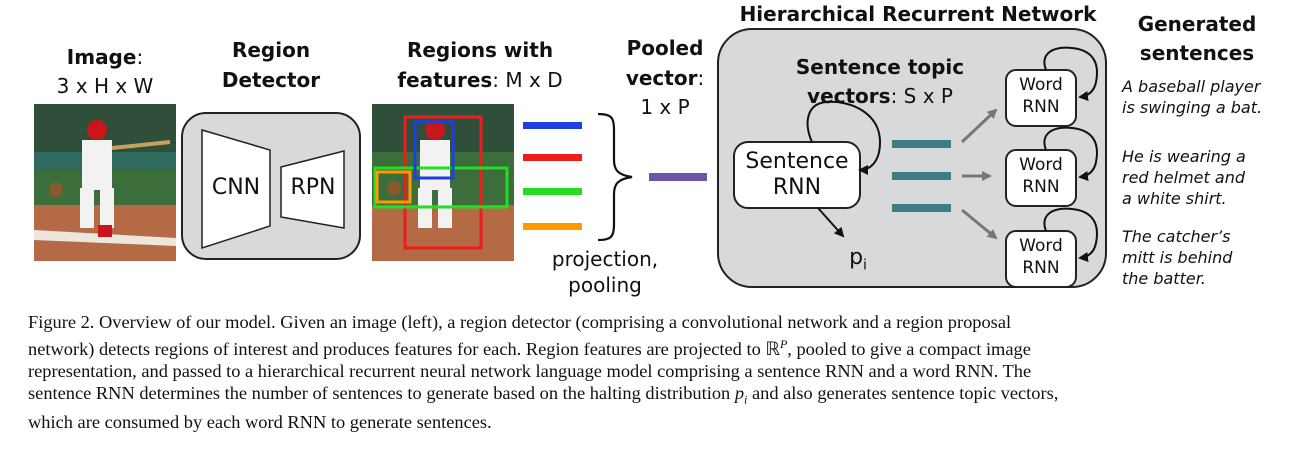 This screenshot has height=450, width=1294. What do you see at coordinates (746, 399) in the screenshot?
I see `caption-halting-subscript: i` at bounding box center [746, 399].